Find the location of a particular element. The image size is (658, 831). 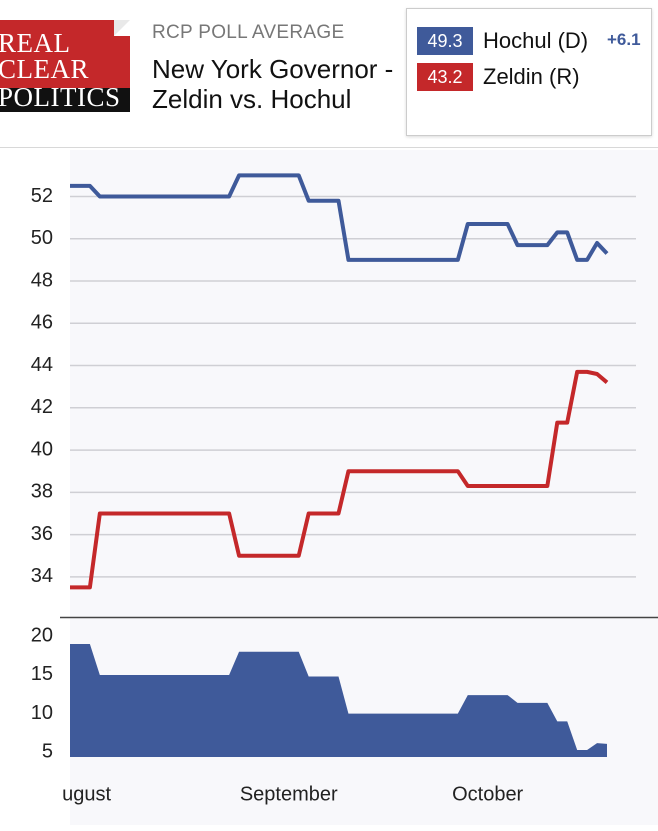

y-tick-label: 15 is located at coordinates (42, 674).